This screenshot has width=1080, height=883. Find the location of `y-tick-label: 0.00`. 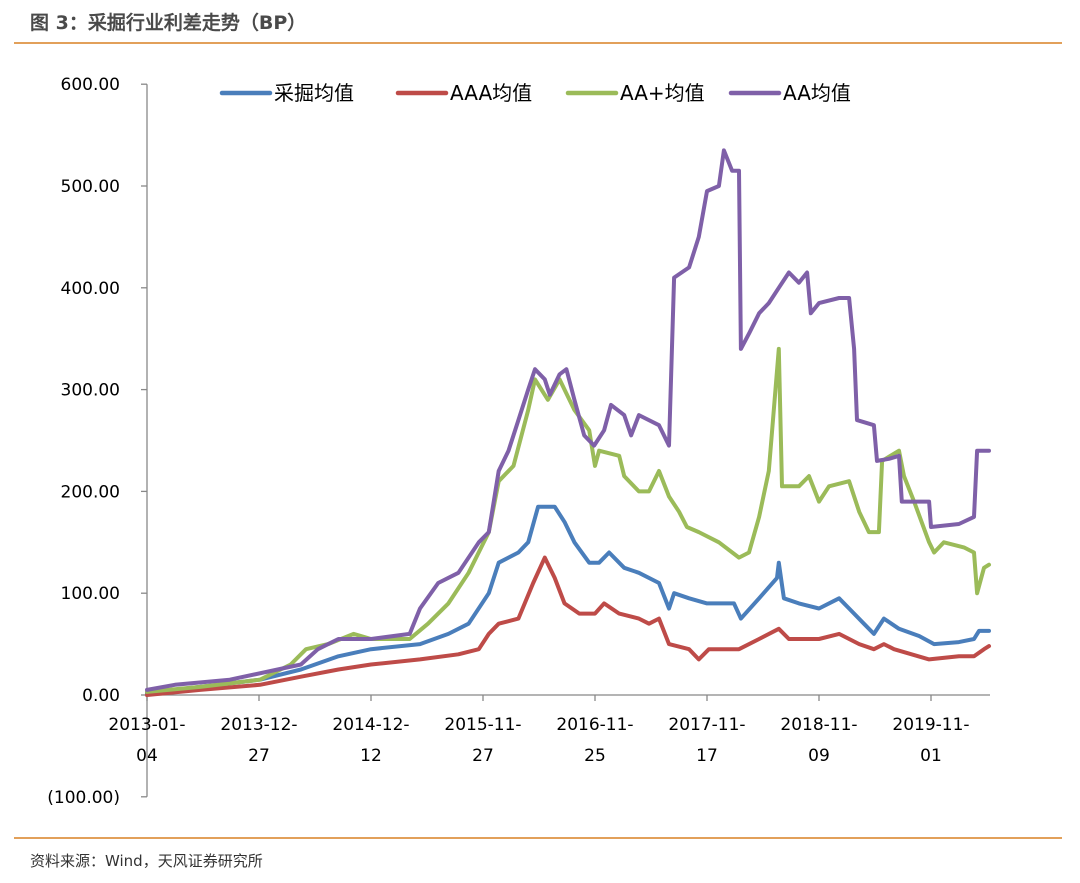

y-tick-label: 0.00 is located at coordinates (101, 696).